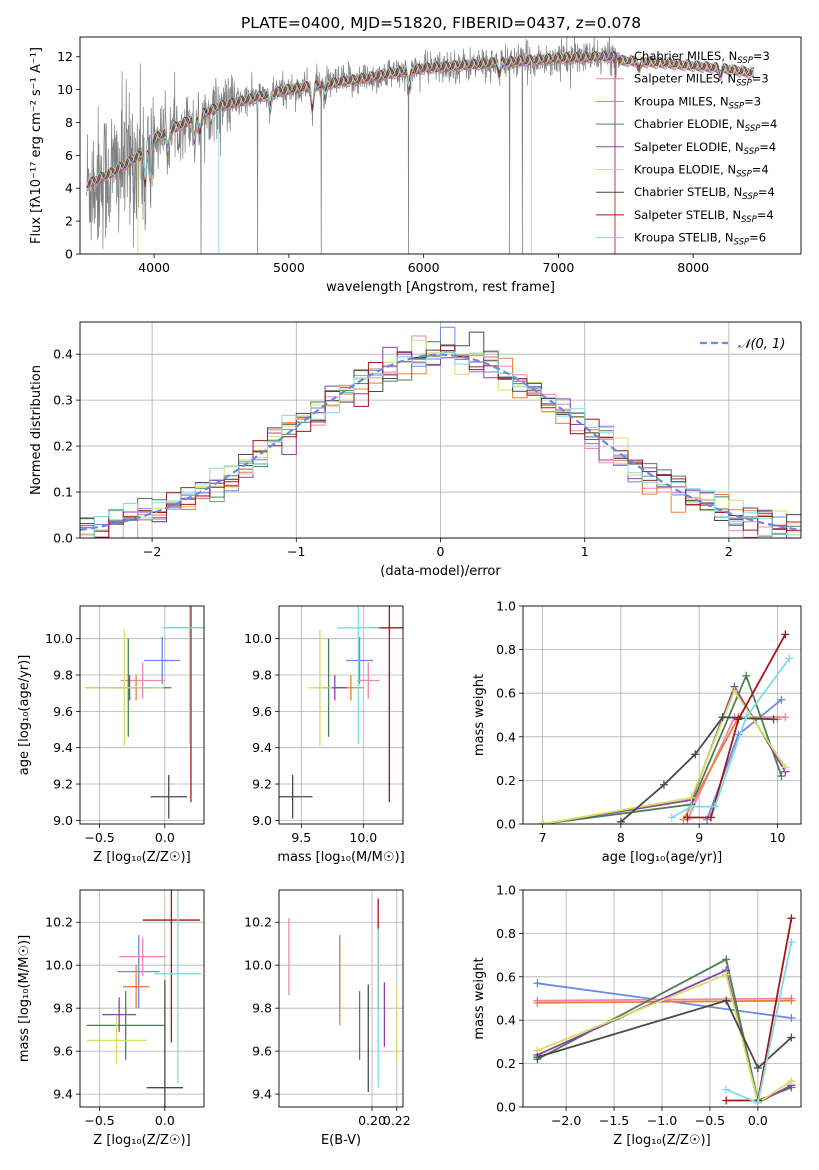  What do you see at coordinates (262, 1051) in the screenshot?
I see `mass-vs-ebv-ytick-label: 9.6` at bounding box center [262, 1051].